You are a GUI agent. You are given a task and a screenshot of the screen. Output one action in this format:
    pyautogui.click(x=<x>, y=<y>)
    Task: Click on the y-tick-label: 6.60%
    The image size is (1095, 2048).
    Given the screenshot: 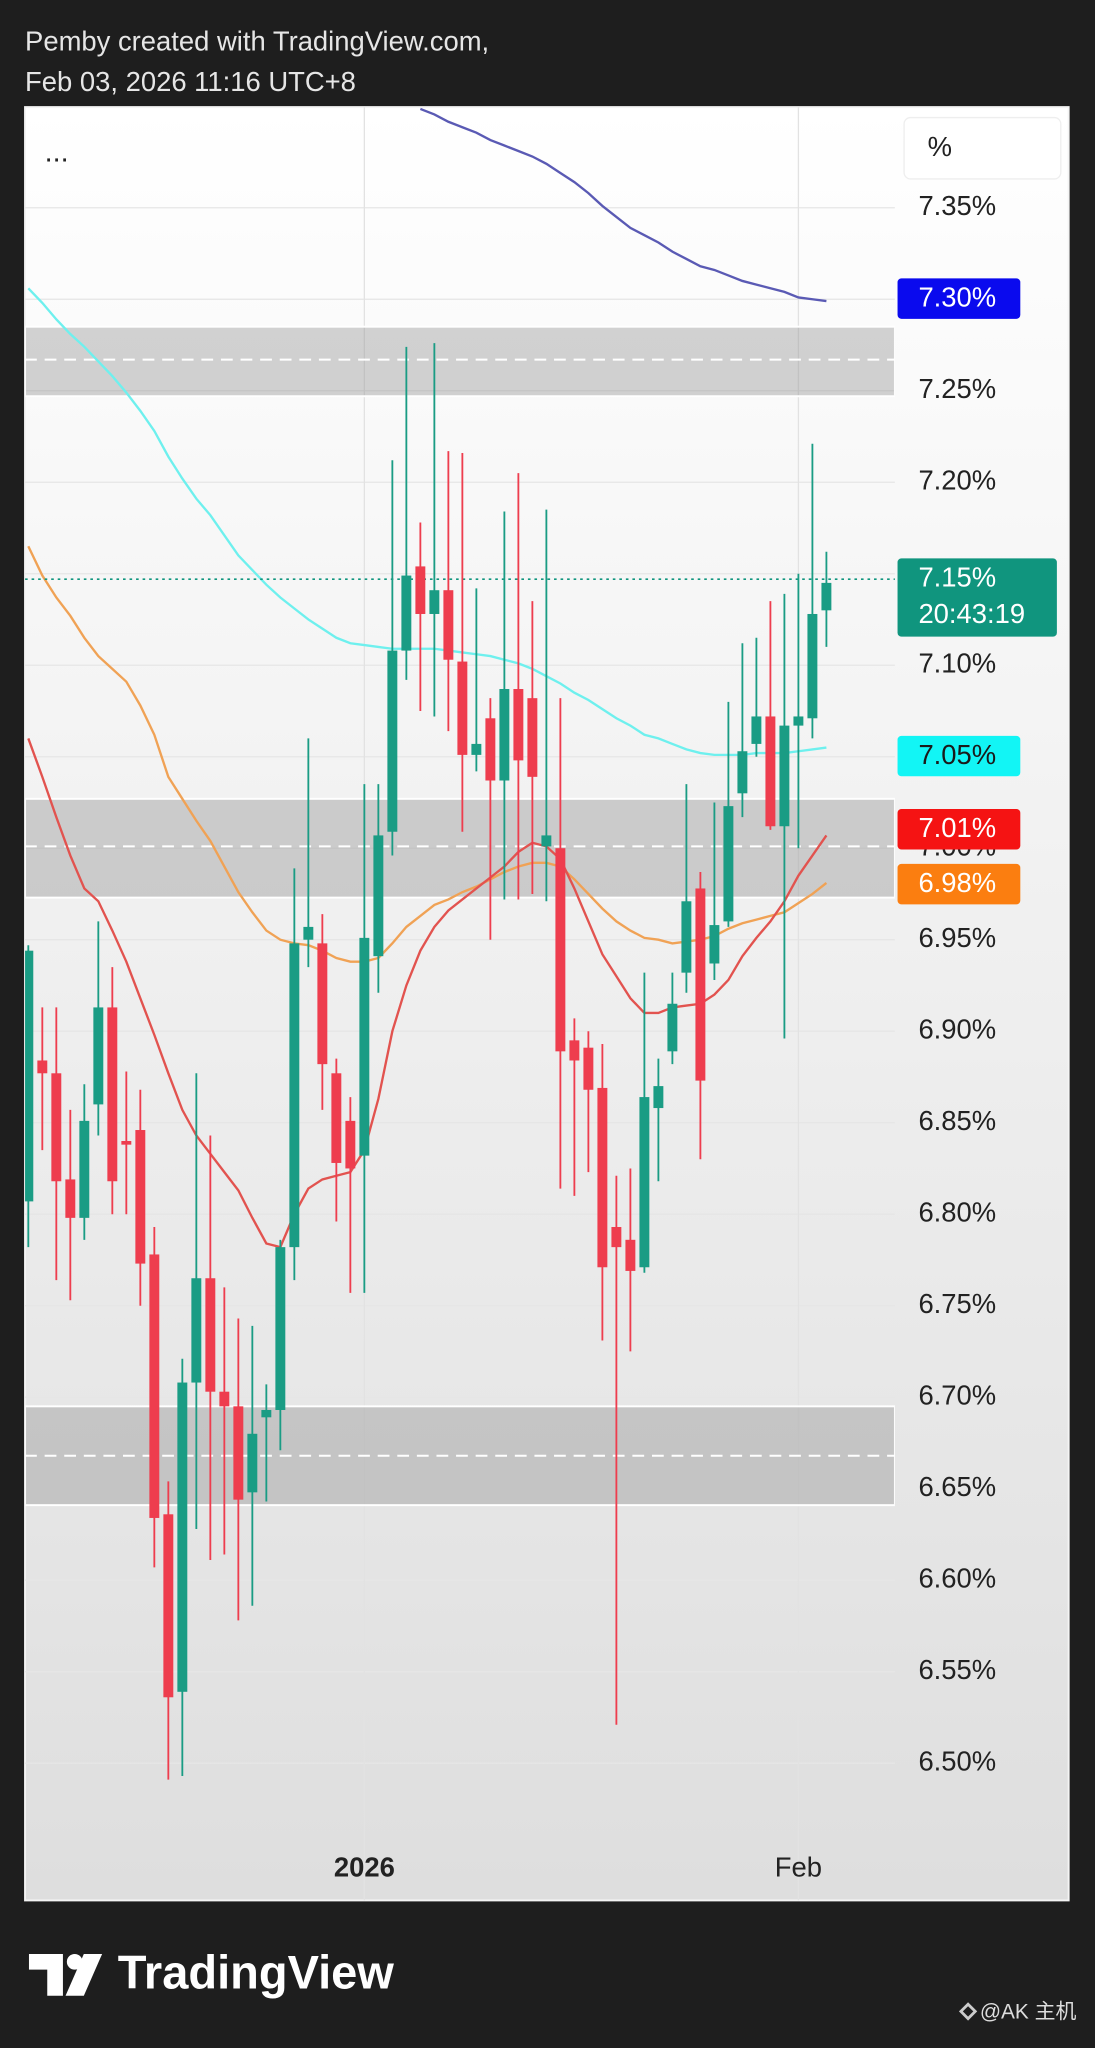 What is the action you would take?
    pyautogui.click(x=957, y=1577)
    